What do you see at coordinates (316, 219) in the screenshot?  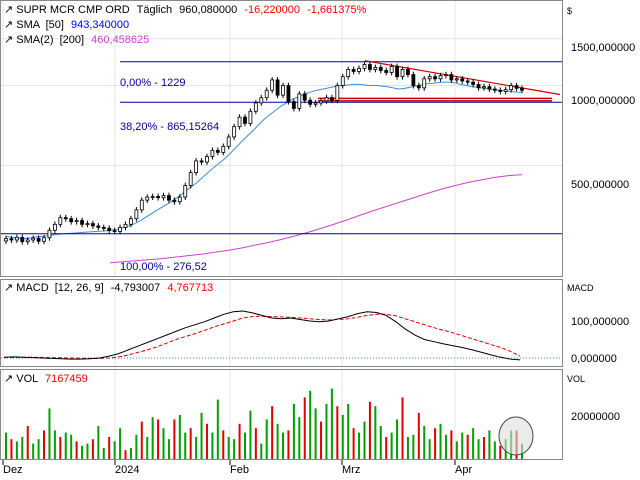 I see `sma200-layer` at bounding box center [316, 219].